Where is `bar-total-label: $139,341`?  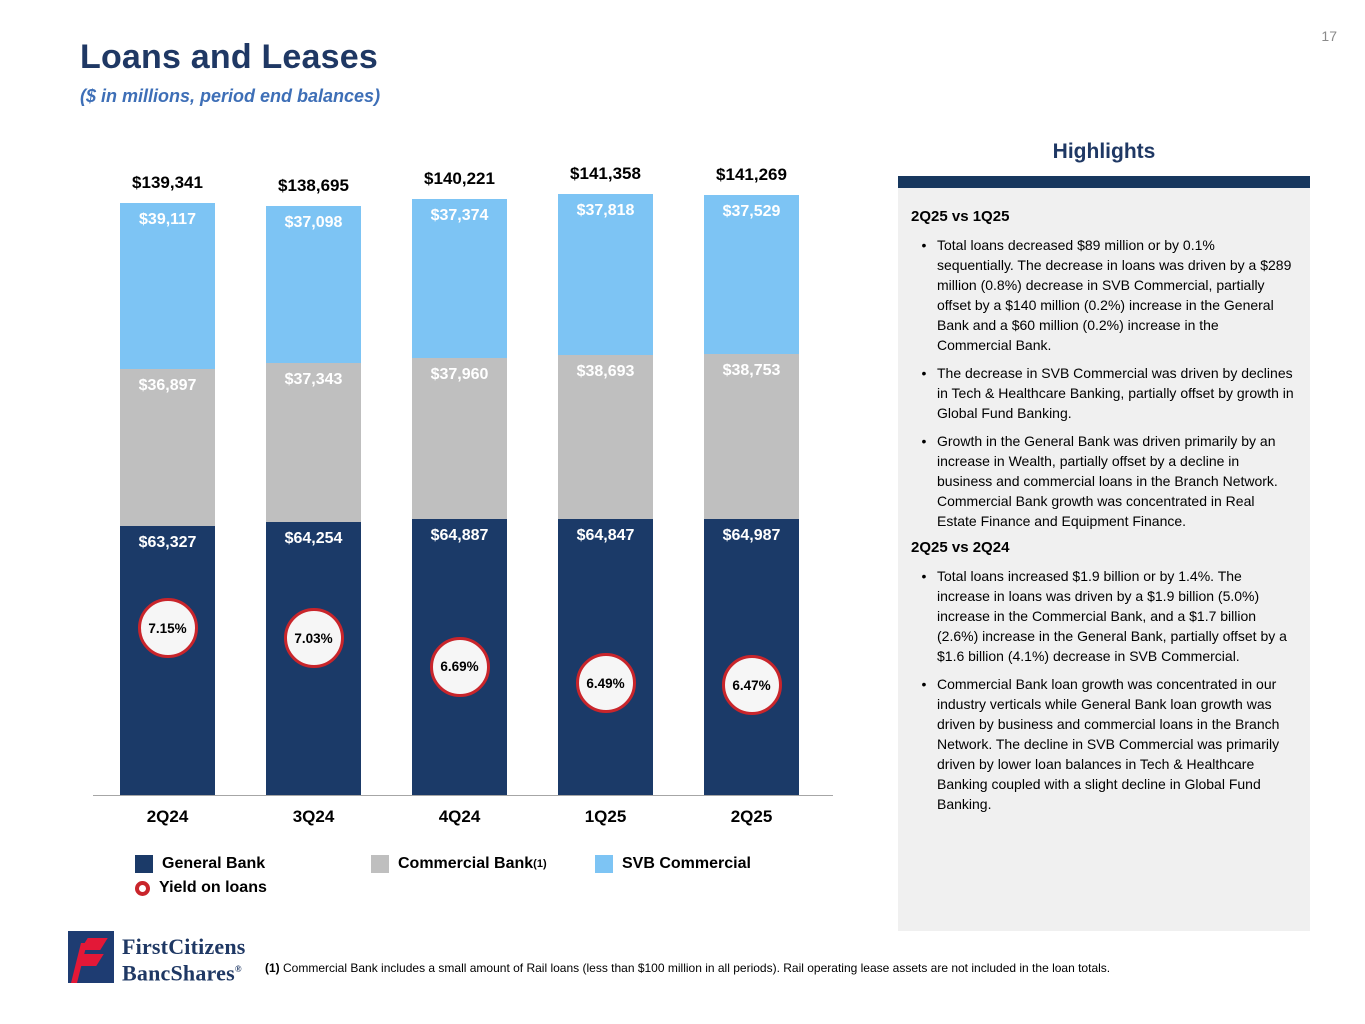
bar-total-label: $139,341 is located at coordinates (167, 182).